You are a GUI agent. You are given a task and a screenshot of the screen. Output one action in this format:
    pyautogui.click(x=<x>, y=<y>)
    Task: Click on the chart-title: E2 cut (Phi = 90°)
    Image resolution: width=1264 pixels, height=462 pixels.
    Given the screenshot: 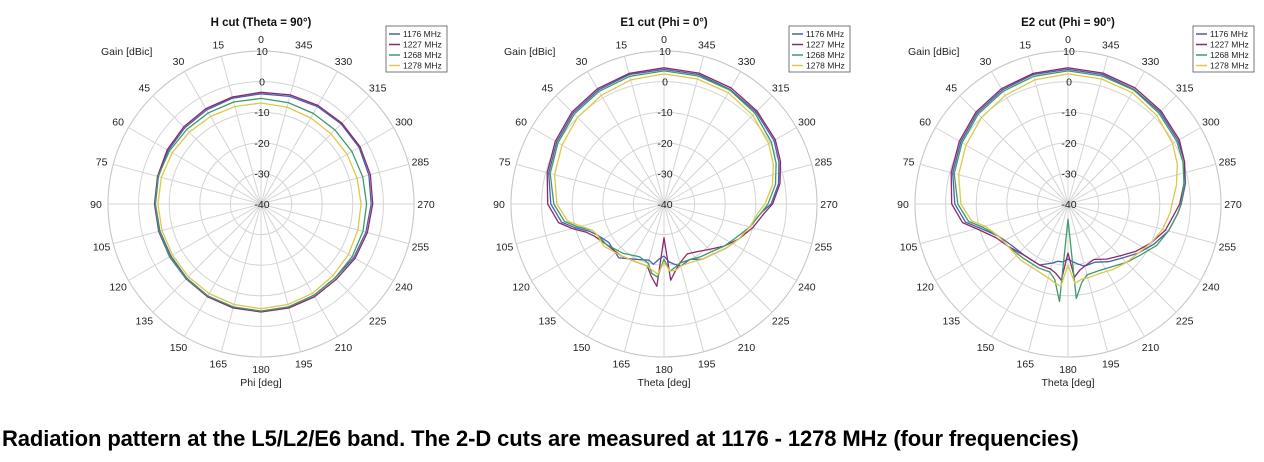 What is the action you would take?
    pyautogui.click(x=1068, y=23)
    